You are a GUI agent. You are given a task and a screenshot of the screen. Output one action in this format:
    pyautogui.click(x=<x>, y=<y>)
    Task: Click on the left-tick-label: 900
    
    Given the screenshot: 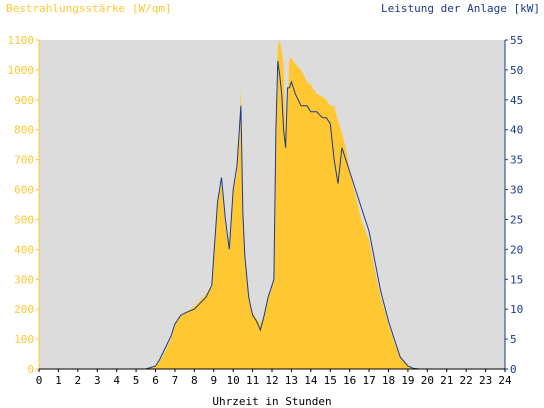 What is the action you would take?
    pyautogui.click(x=24, y=100)
    